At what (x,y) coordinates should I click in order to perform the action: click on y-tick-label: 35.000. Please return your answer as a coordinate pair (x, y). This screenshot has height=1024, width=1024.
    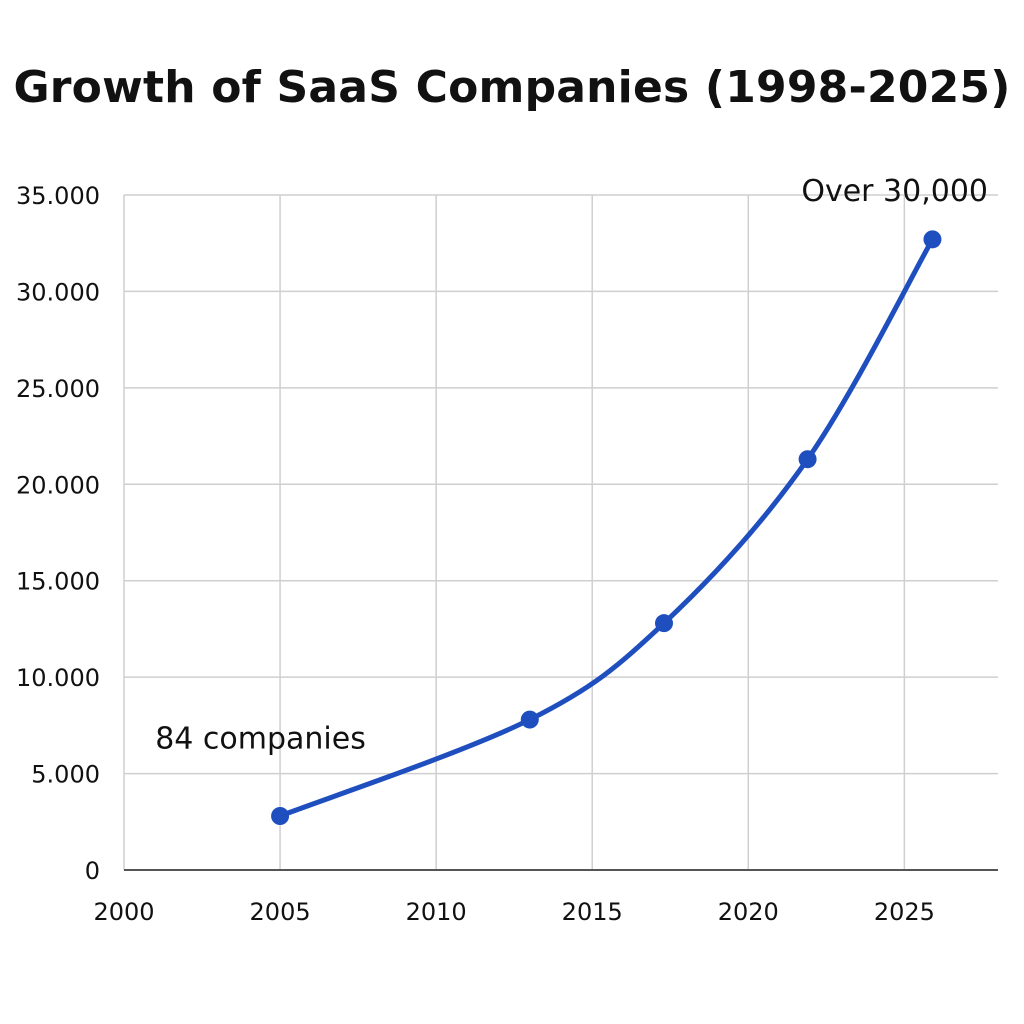
    Looking at the image, I should click on (58, 196).